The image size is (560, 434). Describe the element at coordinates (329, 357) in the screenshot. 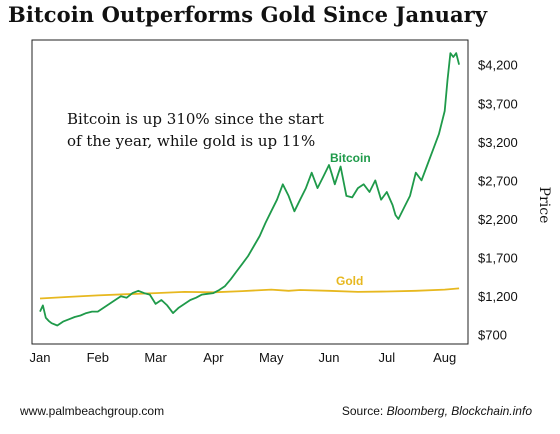

I see `x-tick-label-jun: Jun` at that location.